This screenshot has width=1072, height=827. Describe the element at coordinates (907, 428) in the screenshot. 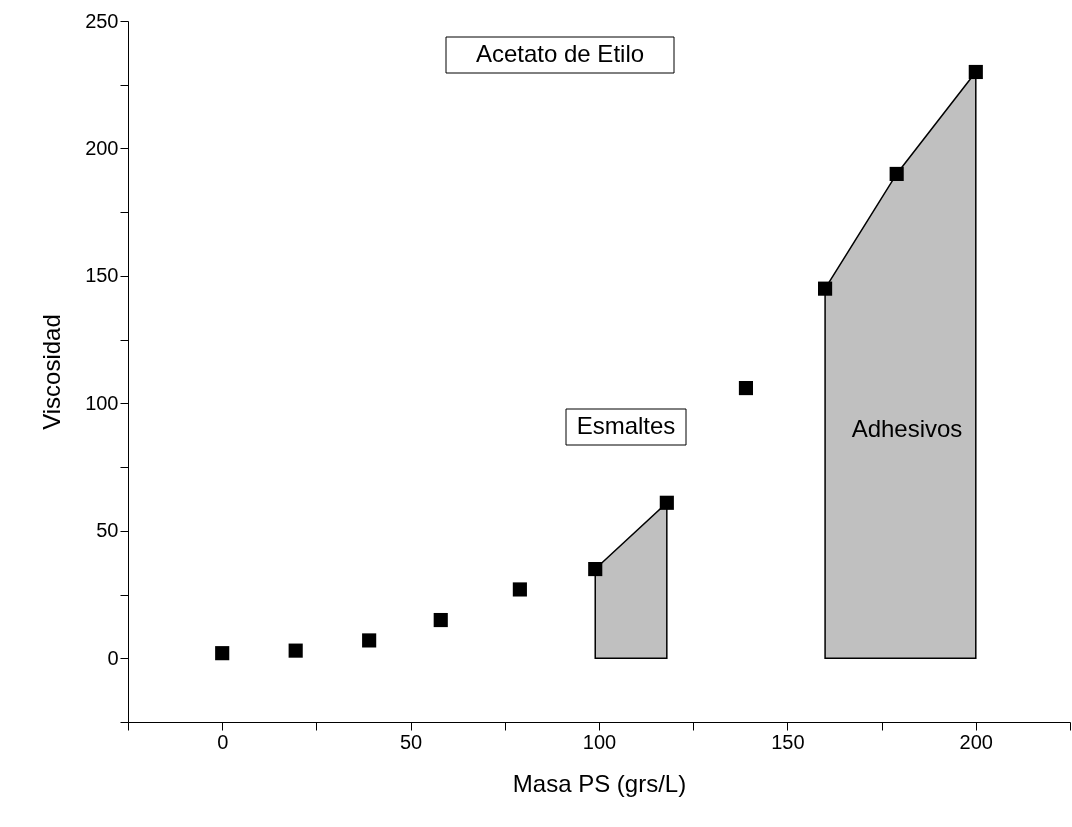

I see `annotation: Adhesivos` at that location.